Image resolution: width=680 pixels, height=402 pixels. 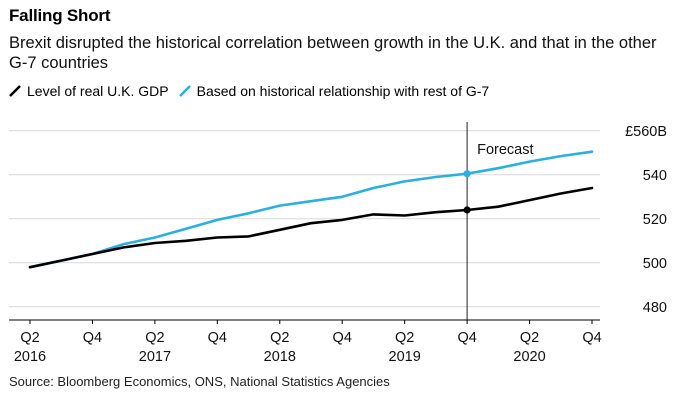 I want to click on legend-item-uk-gdp: Level of real U.K. GDP, so click(x=89, y=91).